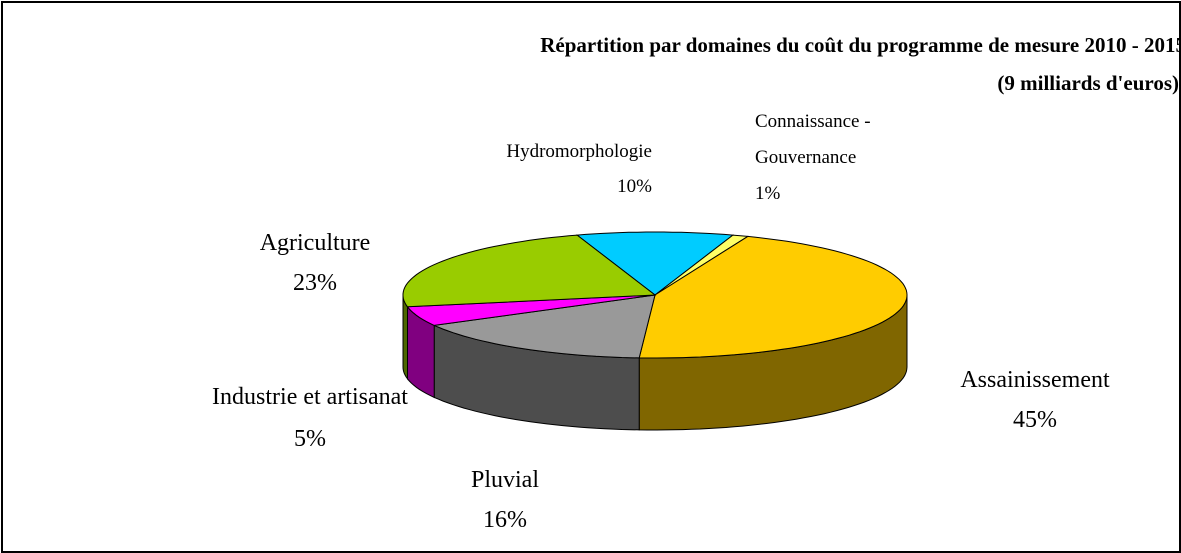 This screenshot has height=553, width=1181. Describe the element at coordinates (546, 169) in the screenshot. I see `slice-label: Hydromorphologie 10%` at that location.